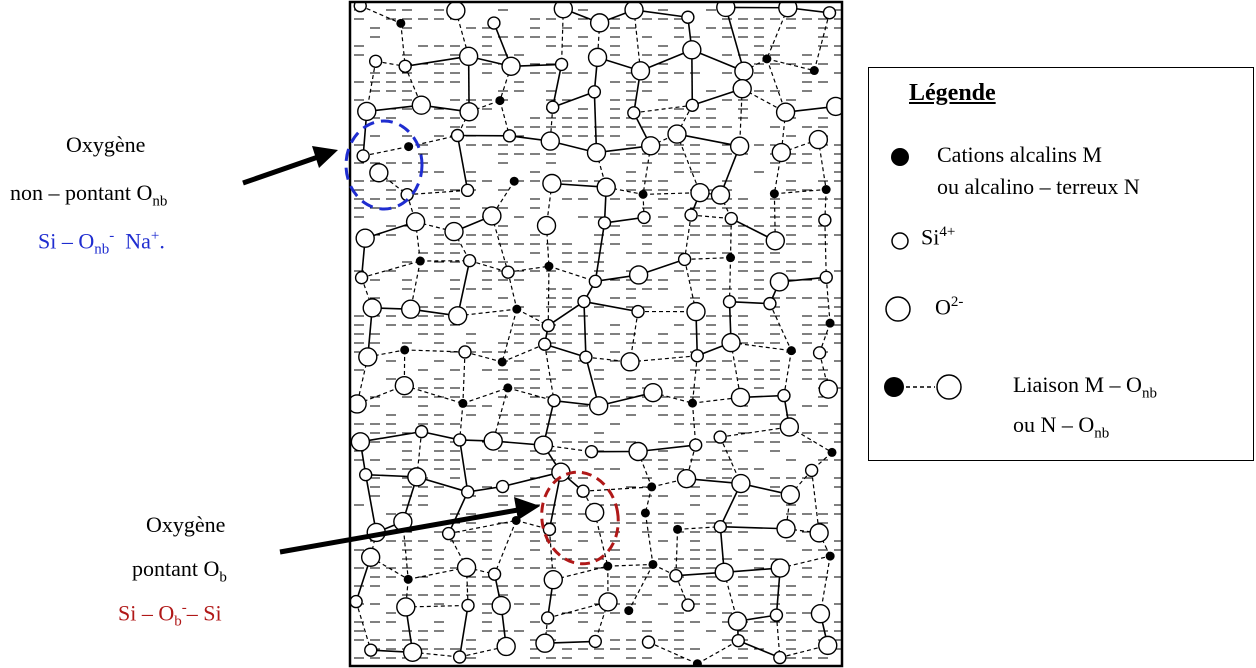  I want to click on large-open-circle-icon, so click(898, 309).